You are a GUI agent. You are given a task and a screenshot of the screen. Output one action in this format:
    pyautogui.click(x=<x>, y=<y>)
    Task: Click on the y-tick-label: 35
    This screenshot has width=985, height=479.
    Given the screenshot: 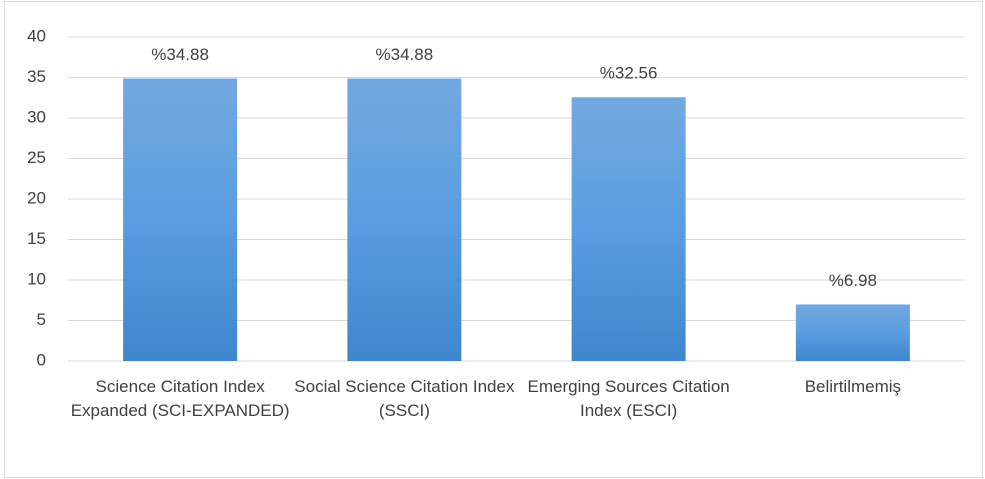 What is the action you would take?
    pyautogui.click(x=36, y=76)
    